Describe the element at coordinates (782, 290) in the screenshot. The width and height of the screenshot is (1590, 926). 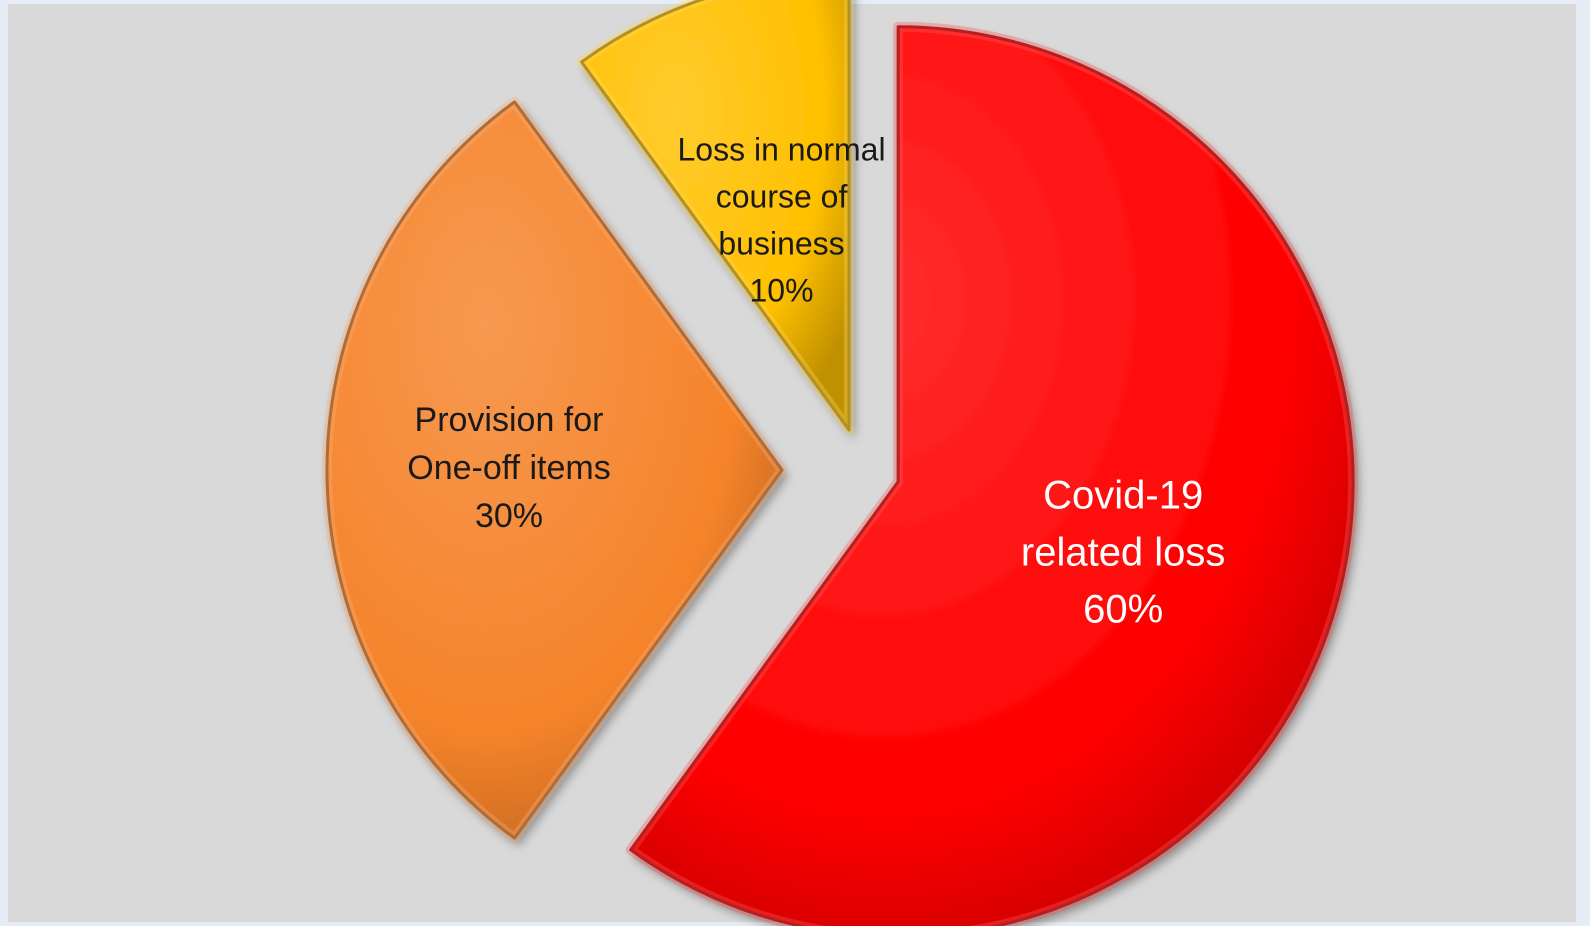
I see `data-label-line: 10%` at that location.